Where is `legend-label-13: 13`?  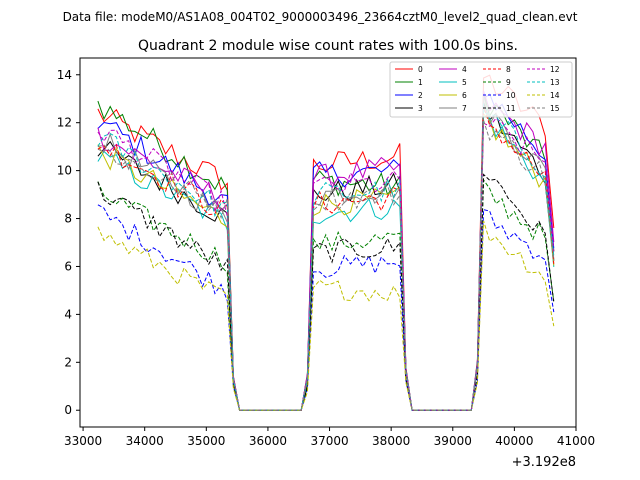
legend-label-13: 13 is located at coordinates (555, 82).